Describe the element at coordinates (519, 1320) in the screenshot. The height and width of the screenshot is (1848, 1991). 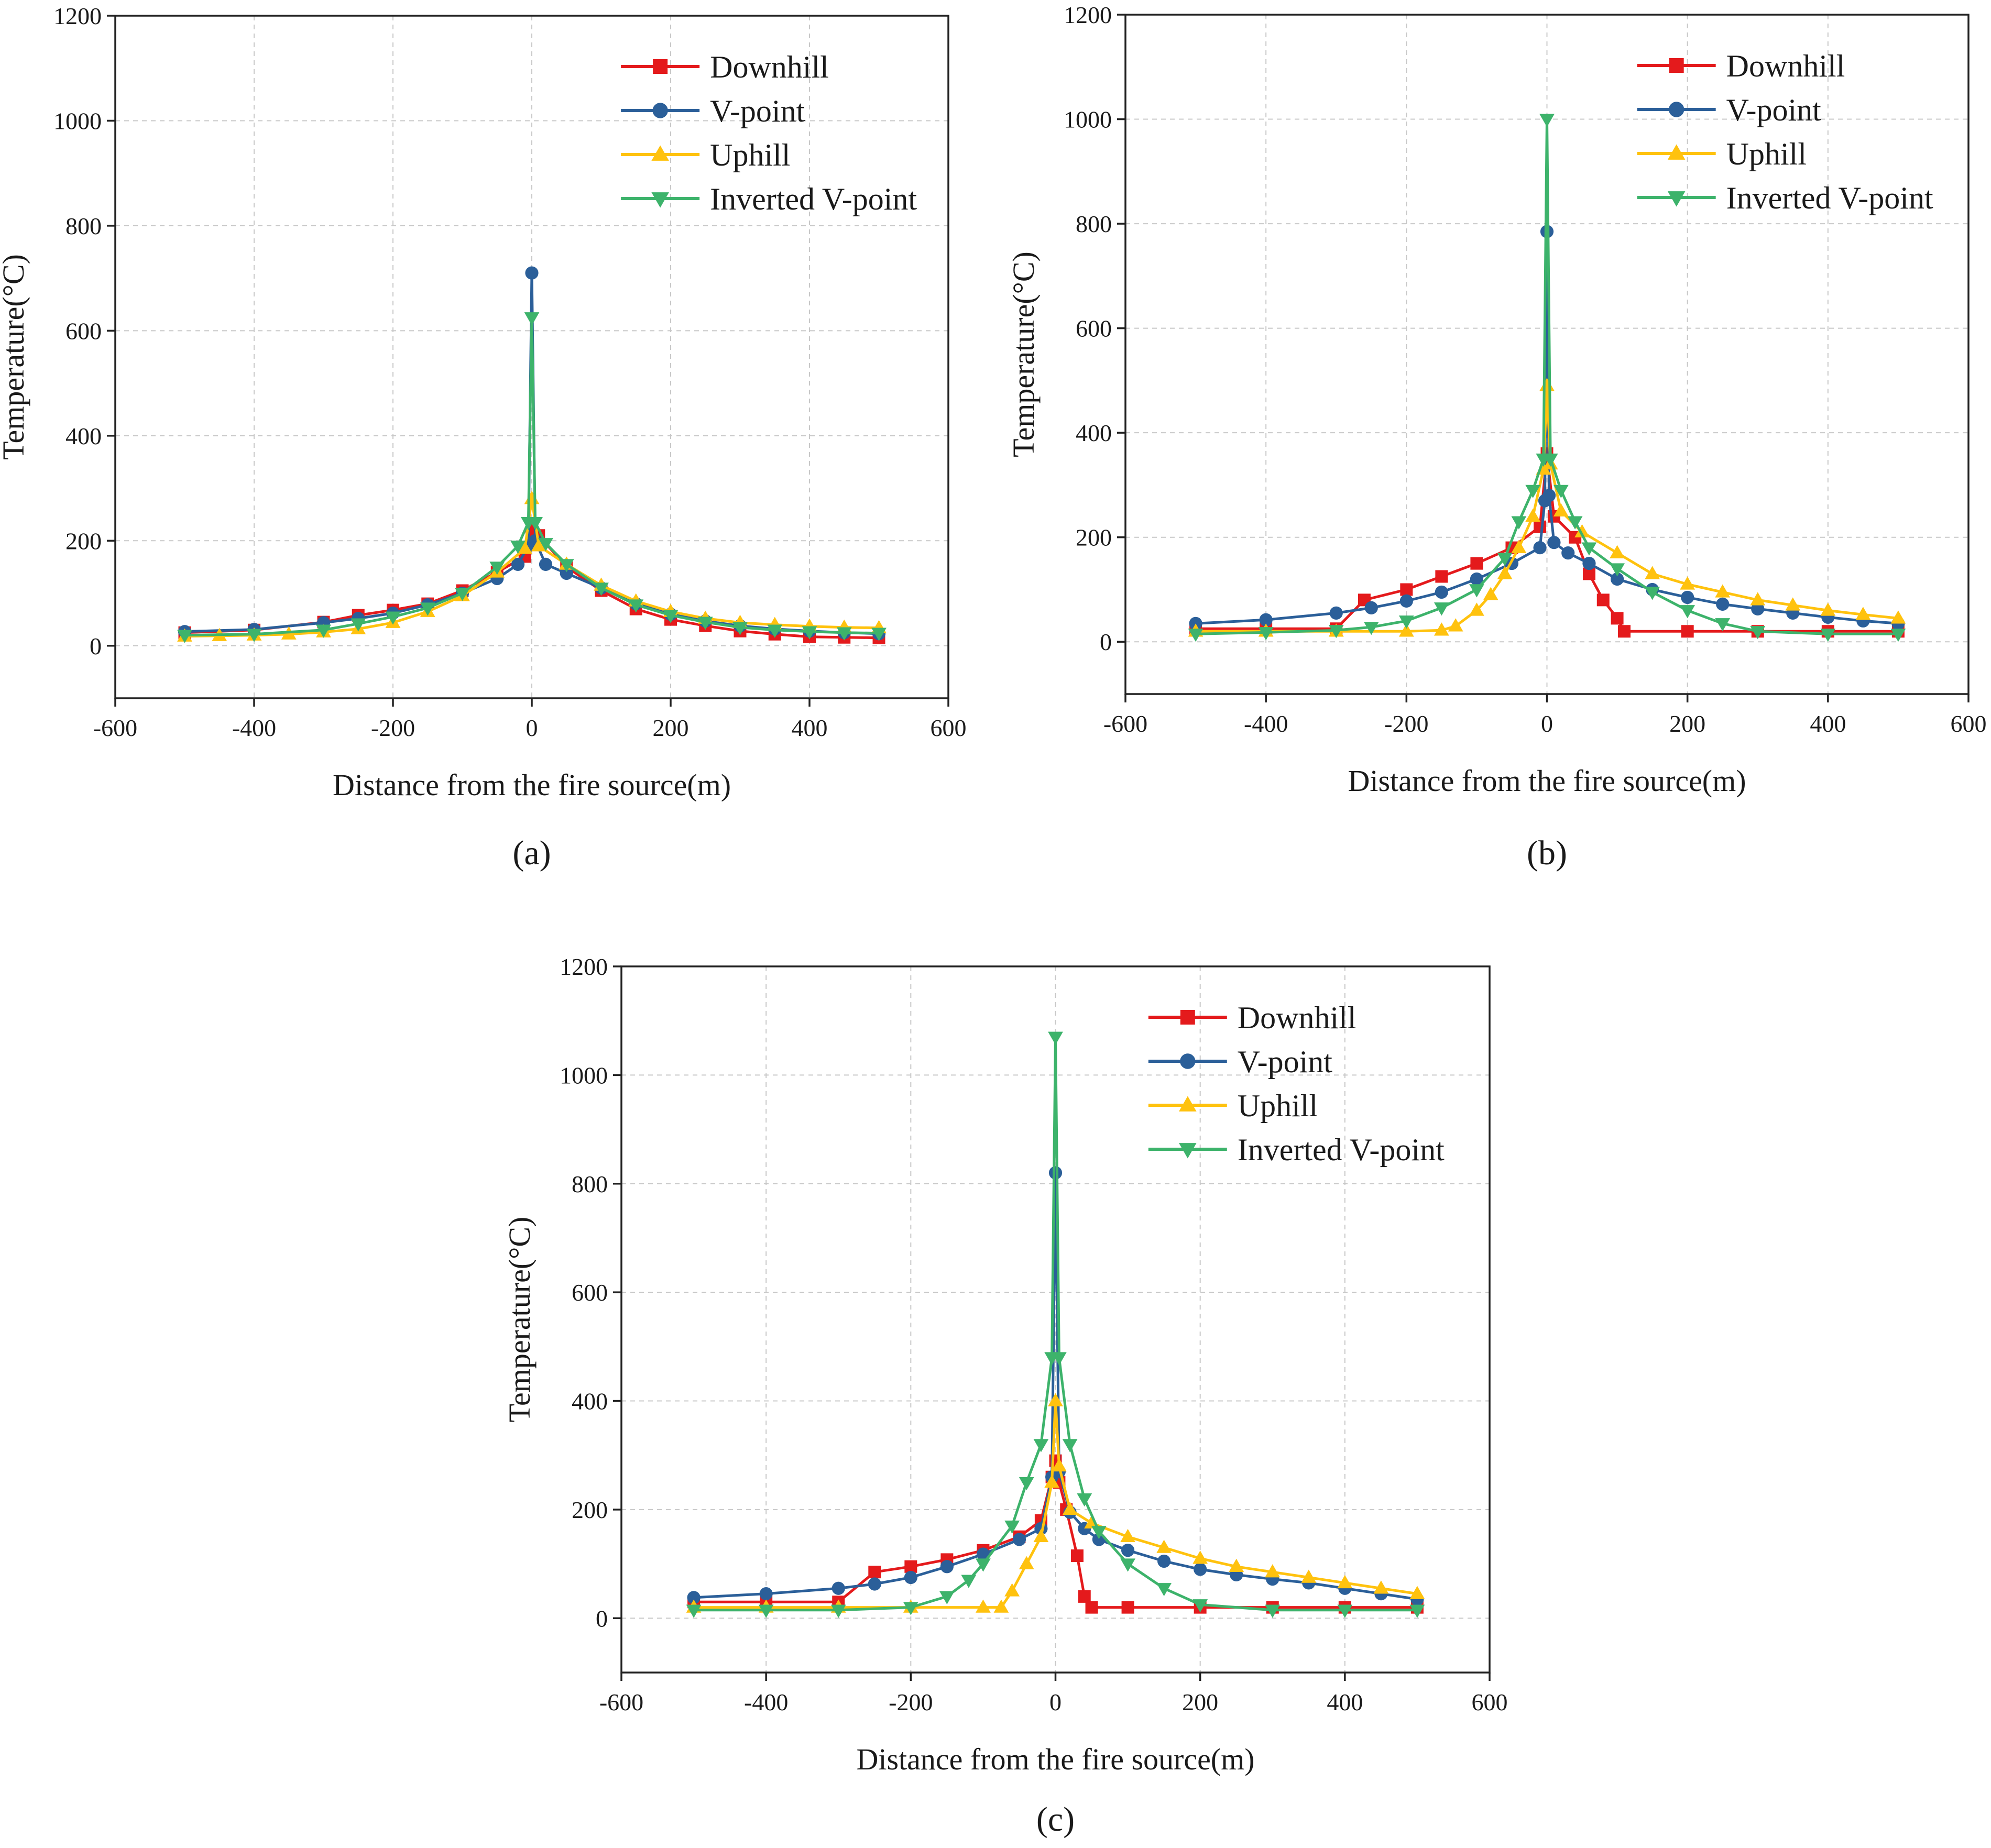
I see `y-axis-title: Temperature(°C)` at that location.